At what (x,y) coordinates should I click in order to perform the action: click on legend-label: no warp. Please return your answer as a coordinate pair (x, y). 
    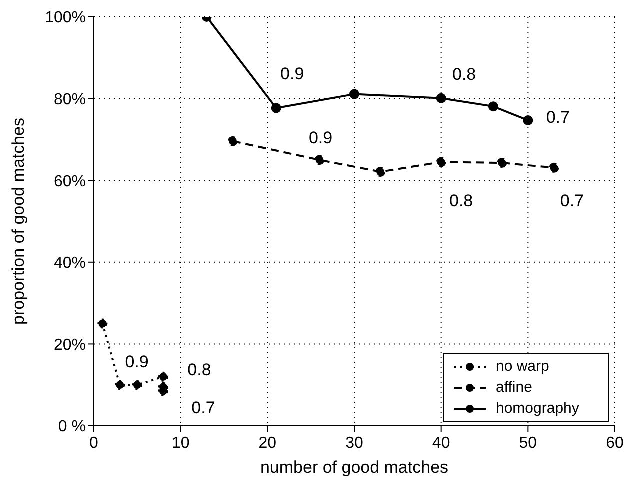
    Looking at the image, I should click on (523, 366).